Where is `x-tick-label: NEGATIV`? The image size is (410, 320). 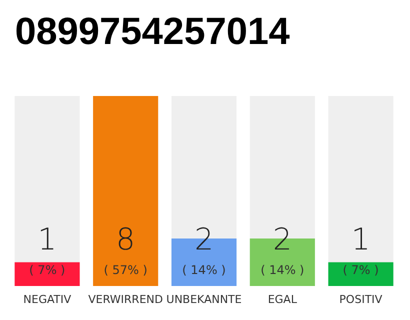
x-tick-label: NEGATIV is located at coordinates (47, 299).